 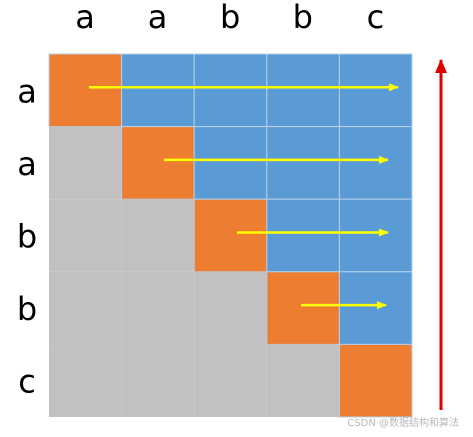 What do you see at coordinates (158, 235) in the screenshot?
I see `cell-lower-r2-c1` at bounding box center [158, 235].